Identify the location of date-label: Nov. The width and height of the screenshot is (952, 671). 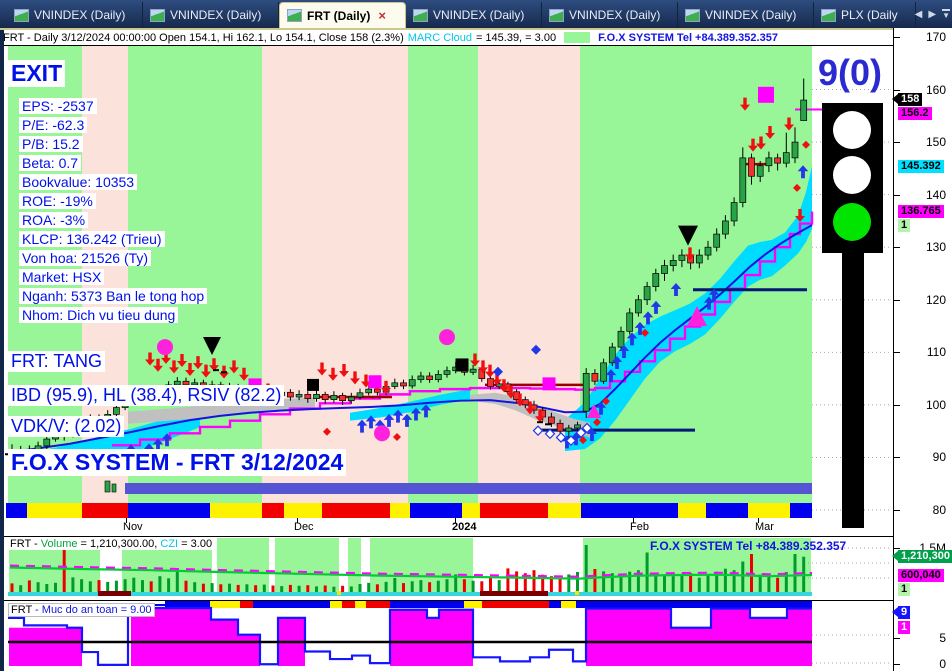
(133, 527).